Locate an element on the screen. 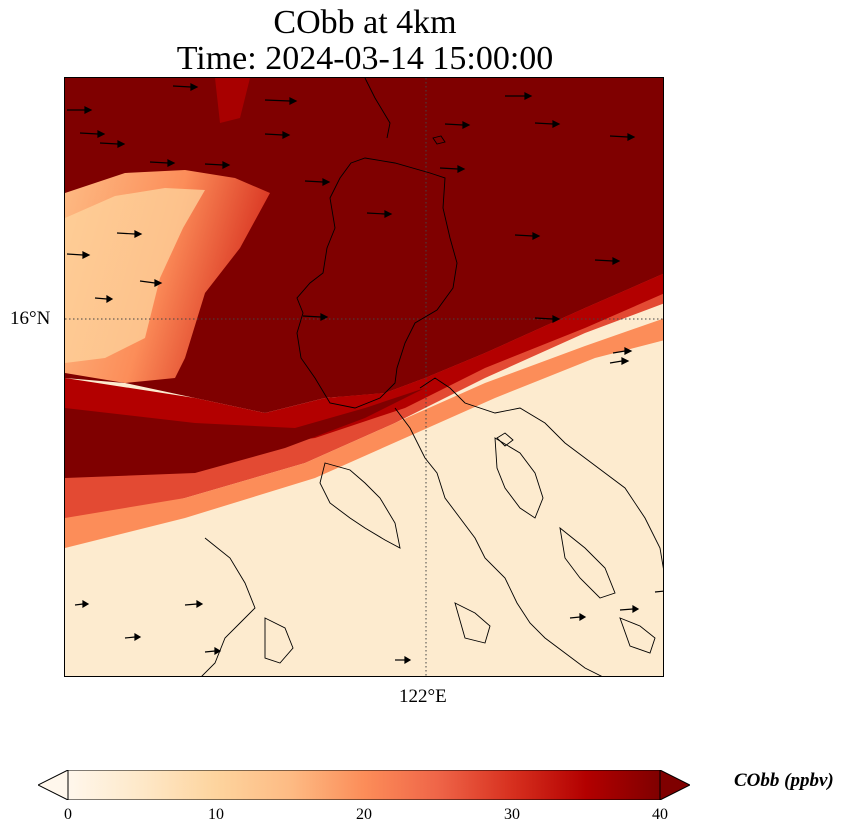 This screenshot has width=854, height=836. colorbar is located at coordinates (364, 785).